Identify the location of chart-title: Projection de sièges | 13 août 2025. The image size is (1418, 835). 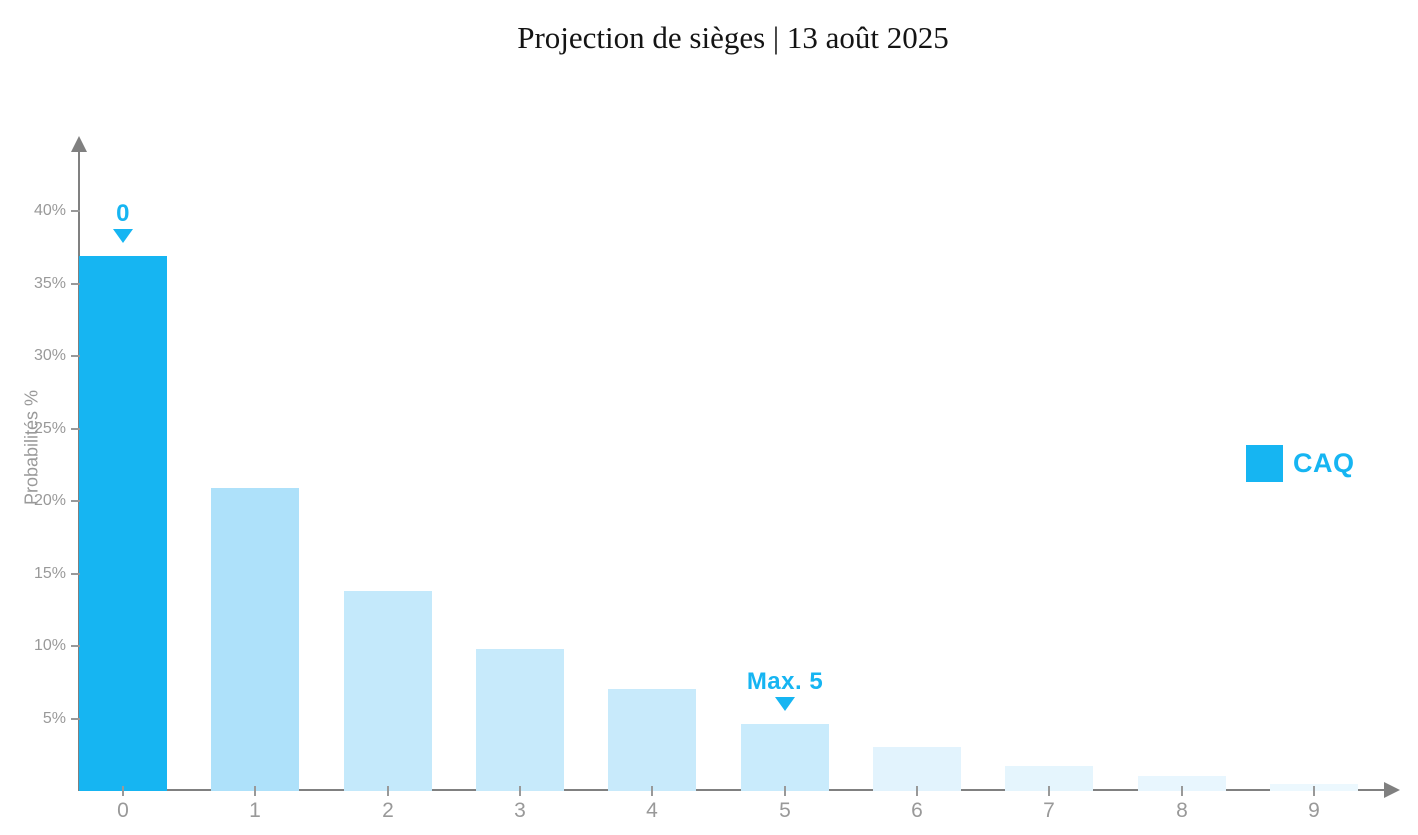
(733, 37).